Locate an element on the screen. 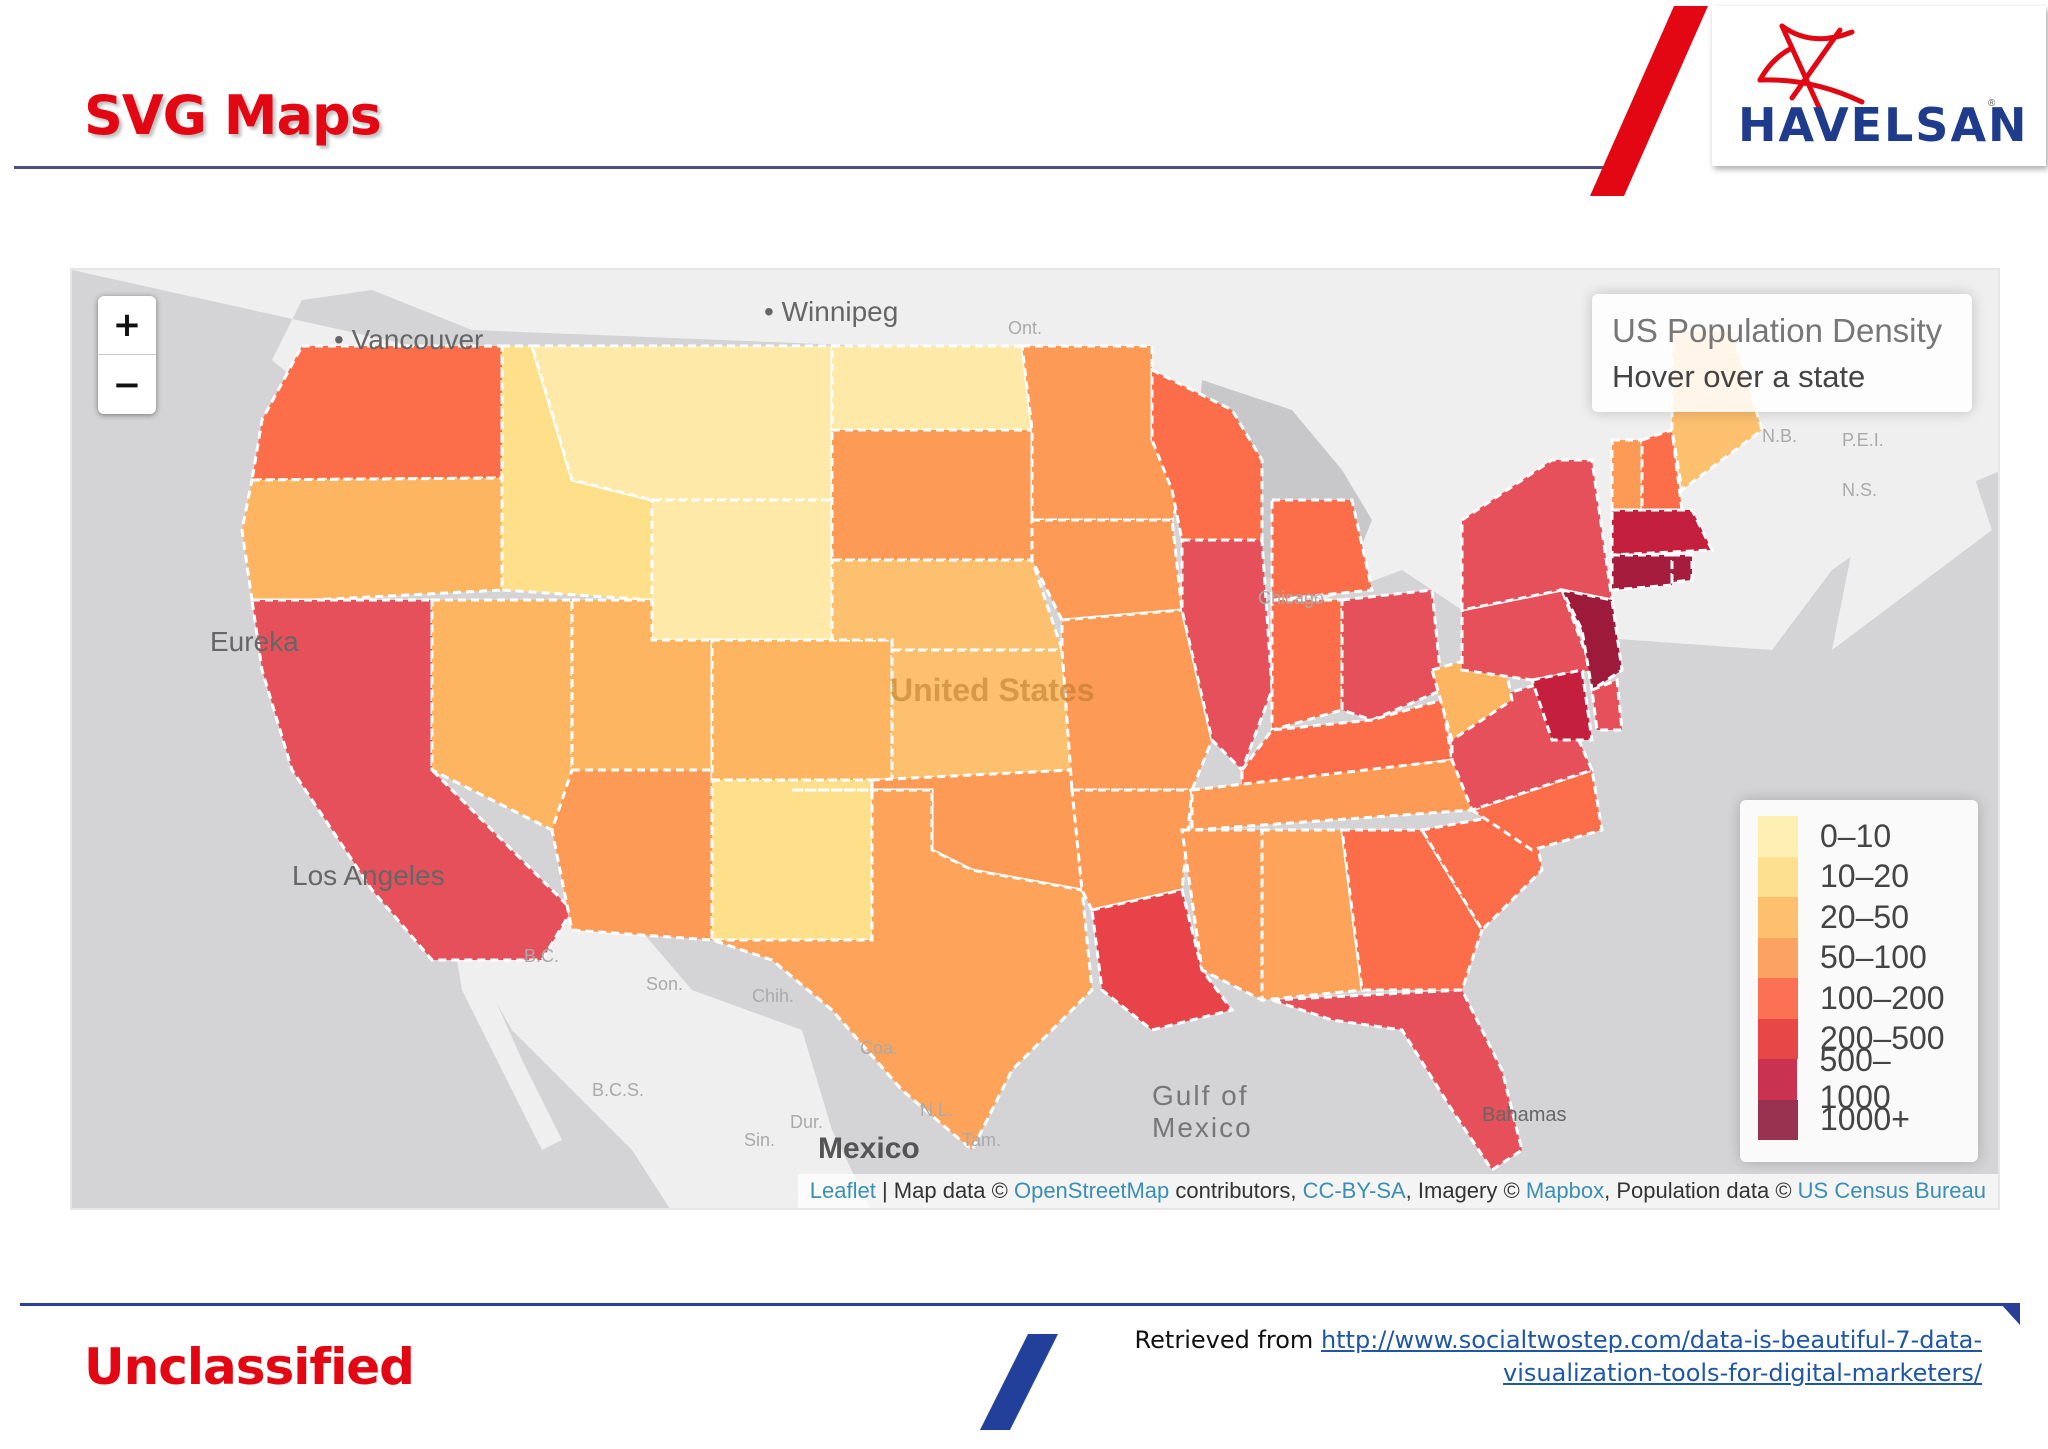 This screenshot has height=1449, width=2048. legend-label: 0–10 is located at coordinates (1856, 835).